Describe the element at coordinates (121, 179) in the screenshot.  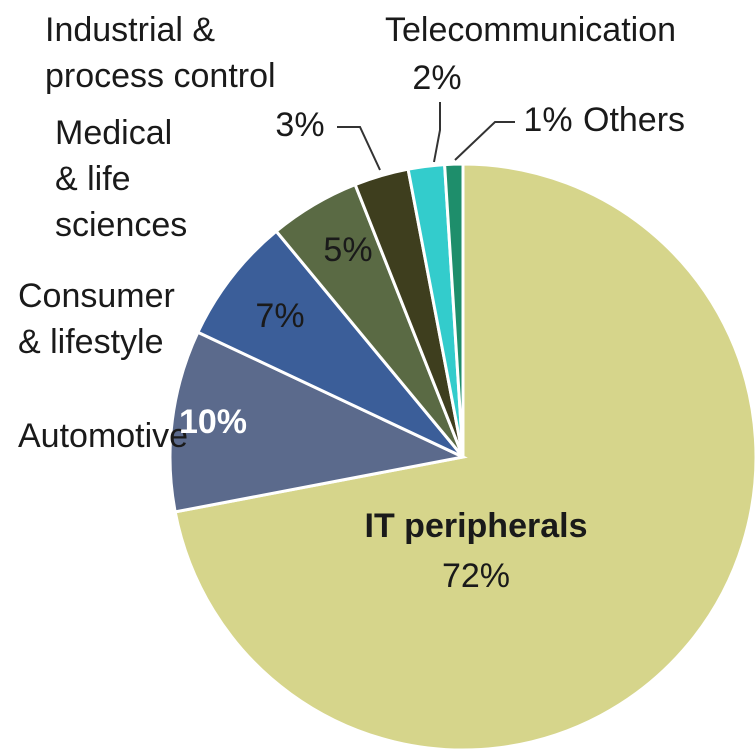
I see `category-label: Medical & life sciences` at that location.